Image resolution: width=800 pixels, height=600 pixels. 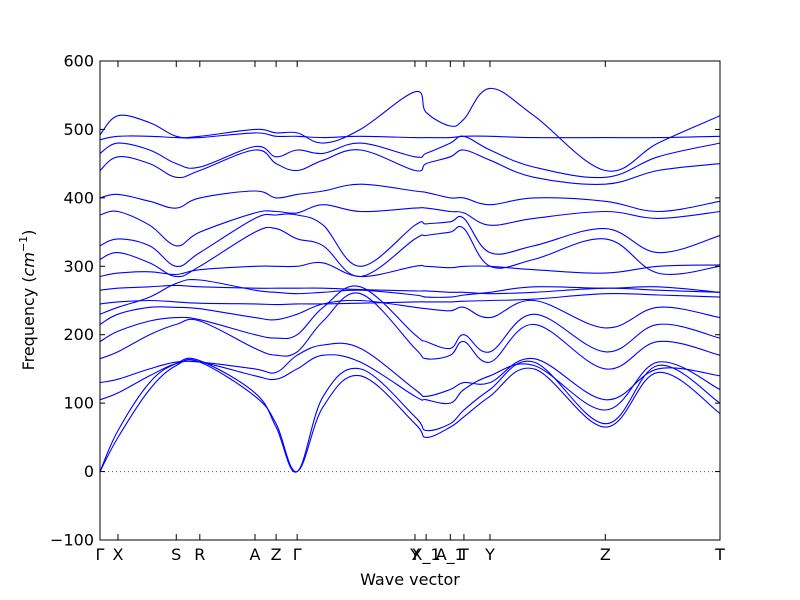 What do you see at coordinates (78, 266) in the screenshot?
I see `y-tick-label: 300` at bounding box center [78, 266].